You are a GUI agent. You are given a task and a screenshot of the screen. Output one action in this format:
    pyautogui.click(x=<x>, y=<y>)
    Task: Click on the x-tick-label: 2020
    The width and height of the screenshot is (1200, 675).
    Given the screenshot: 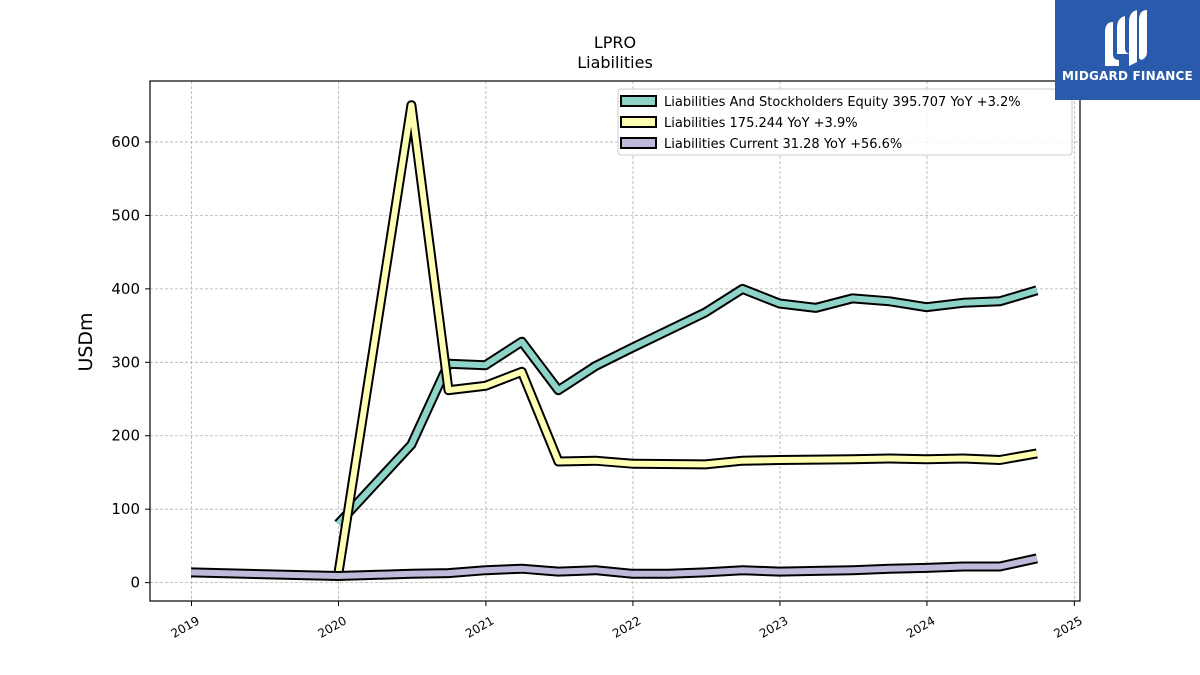 What is the action you would take?
    pyautogui.click(x=332, y=626)
    